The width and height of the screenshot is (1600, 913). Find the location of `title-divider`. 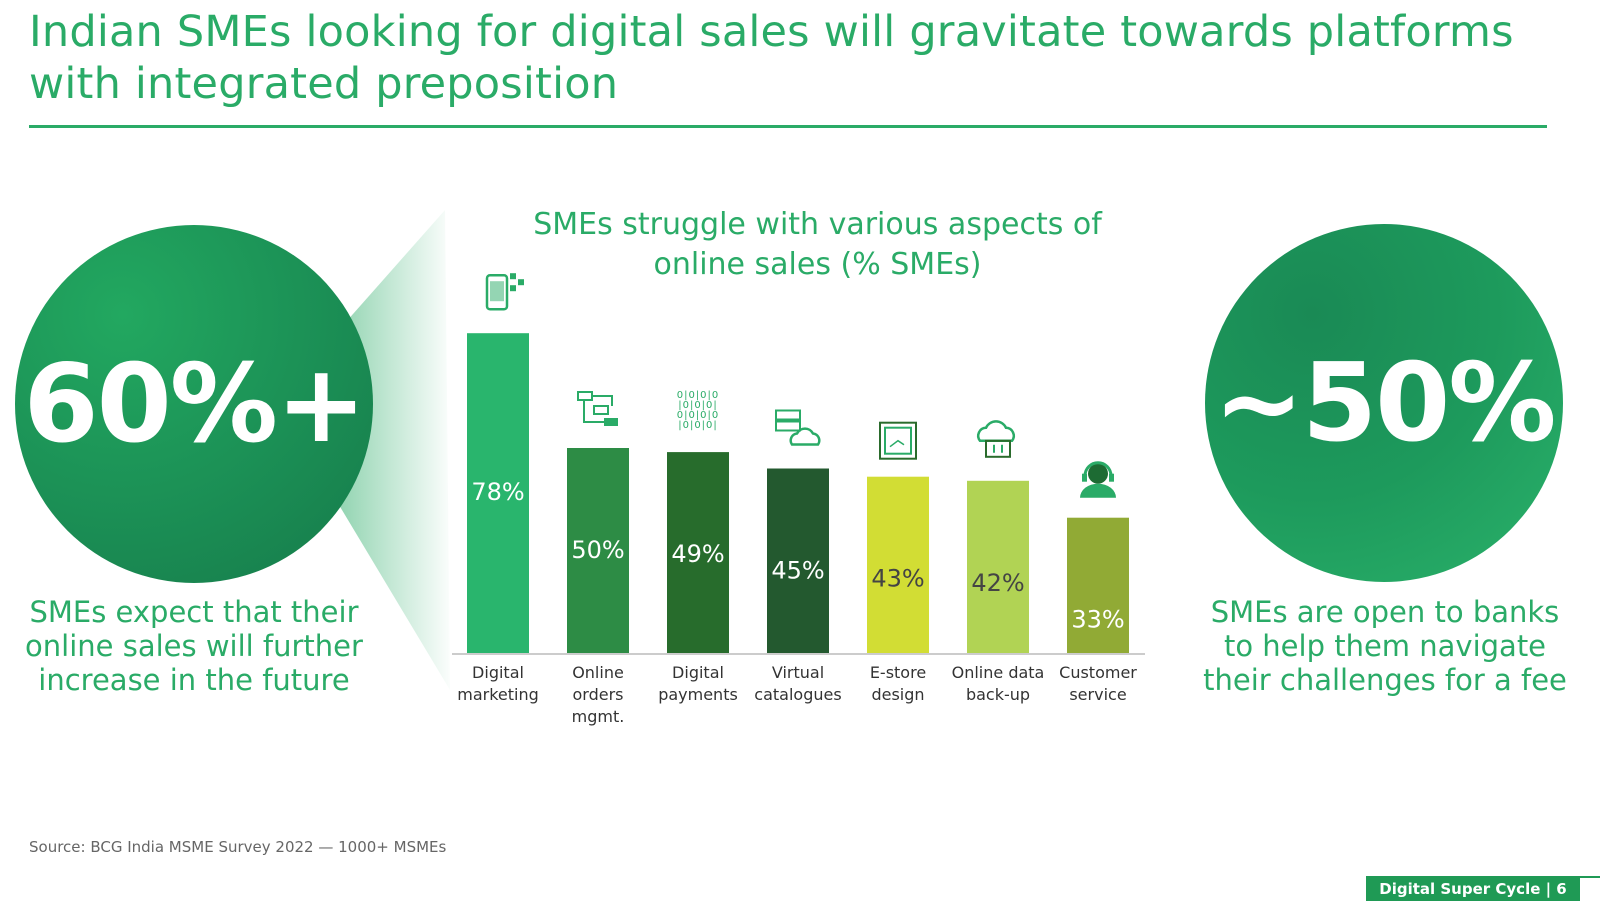

title-divider is located at coordinates (788, 126).